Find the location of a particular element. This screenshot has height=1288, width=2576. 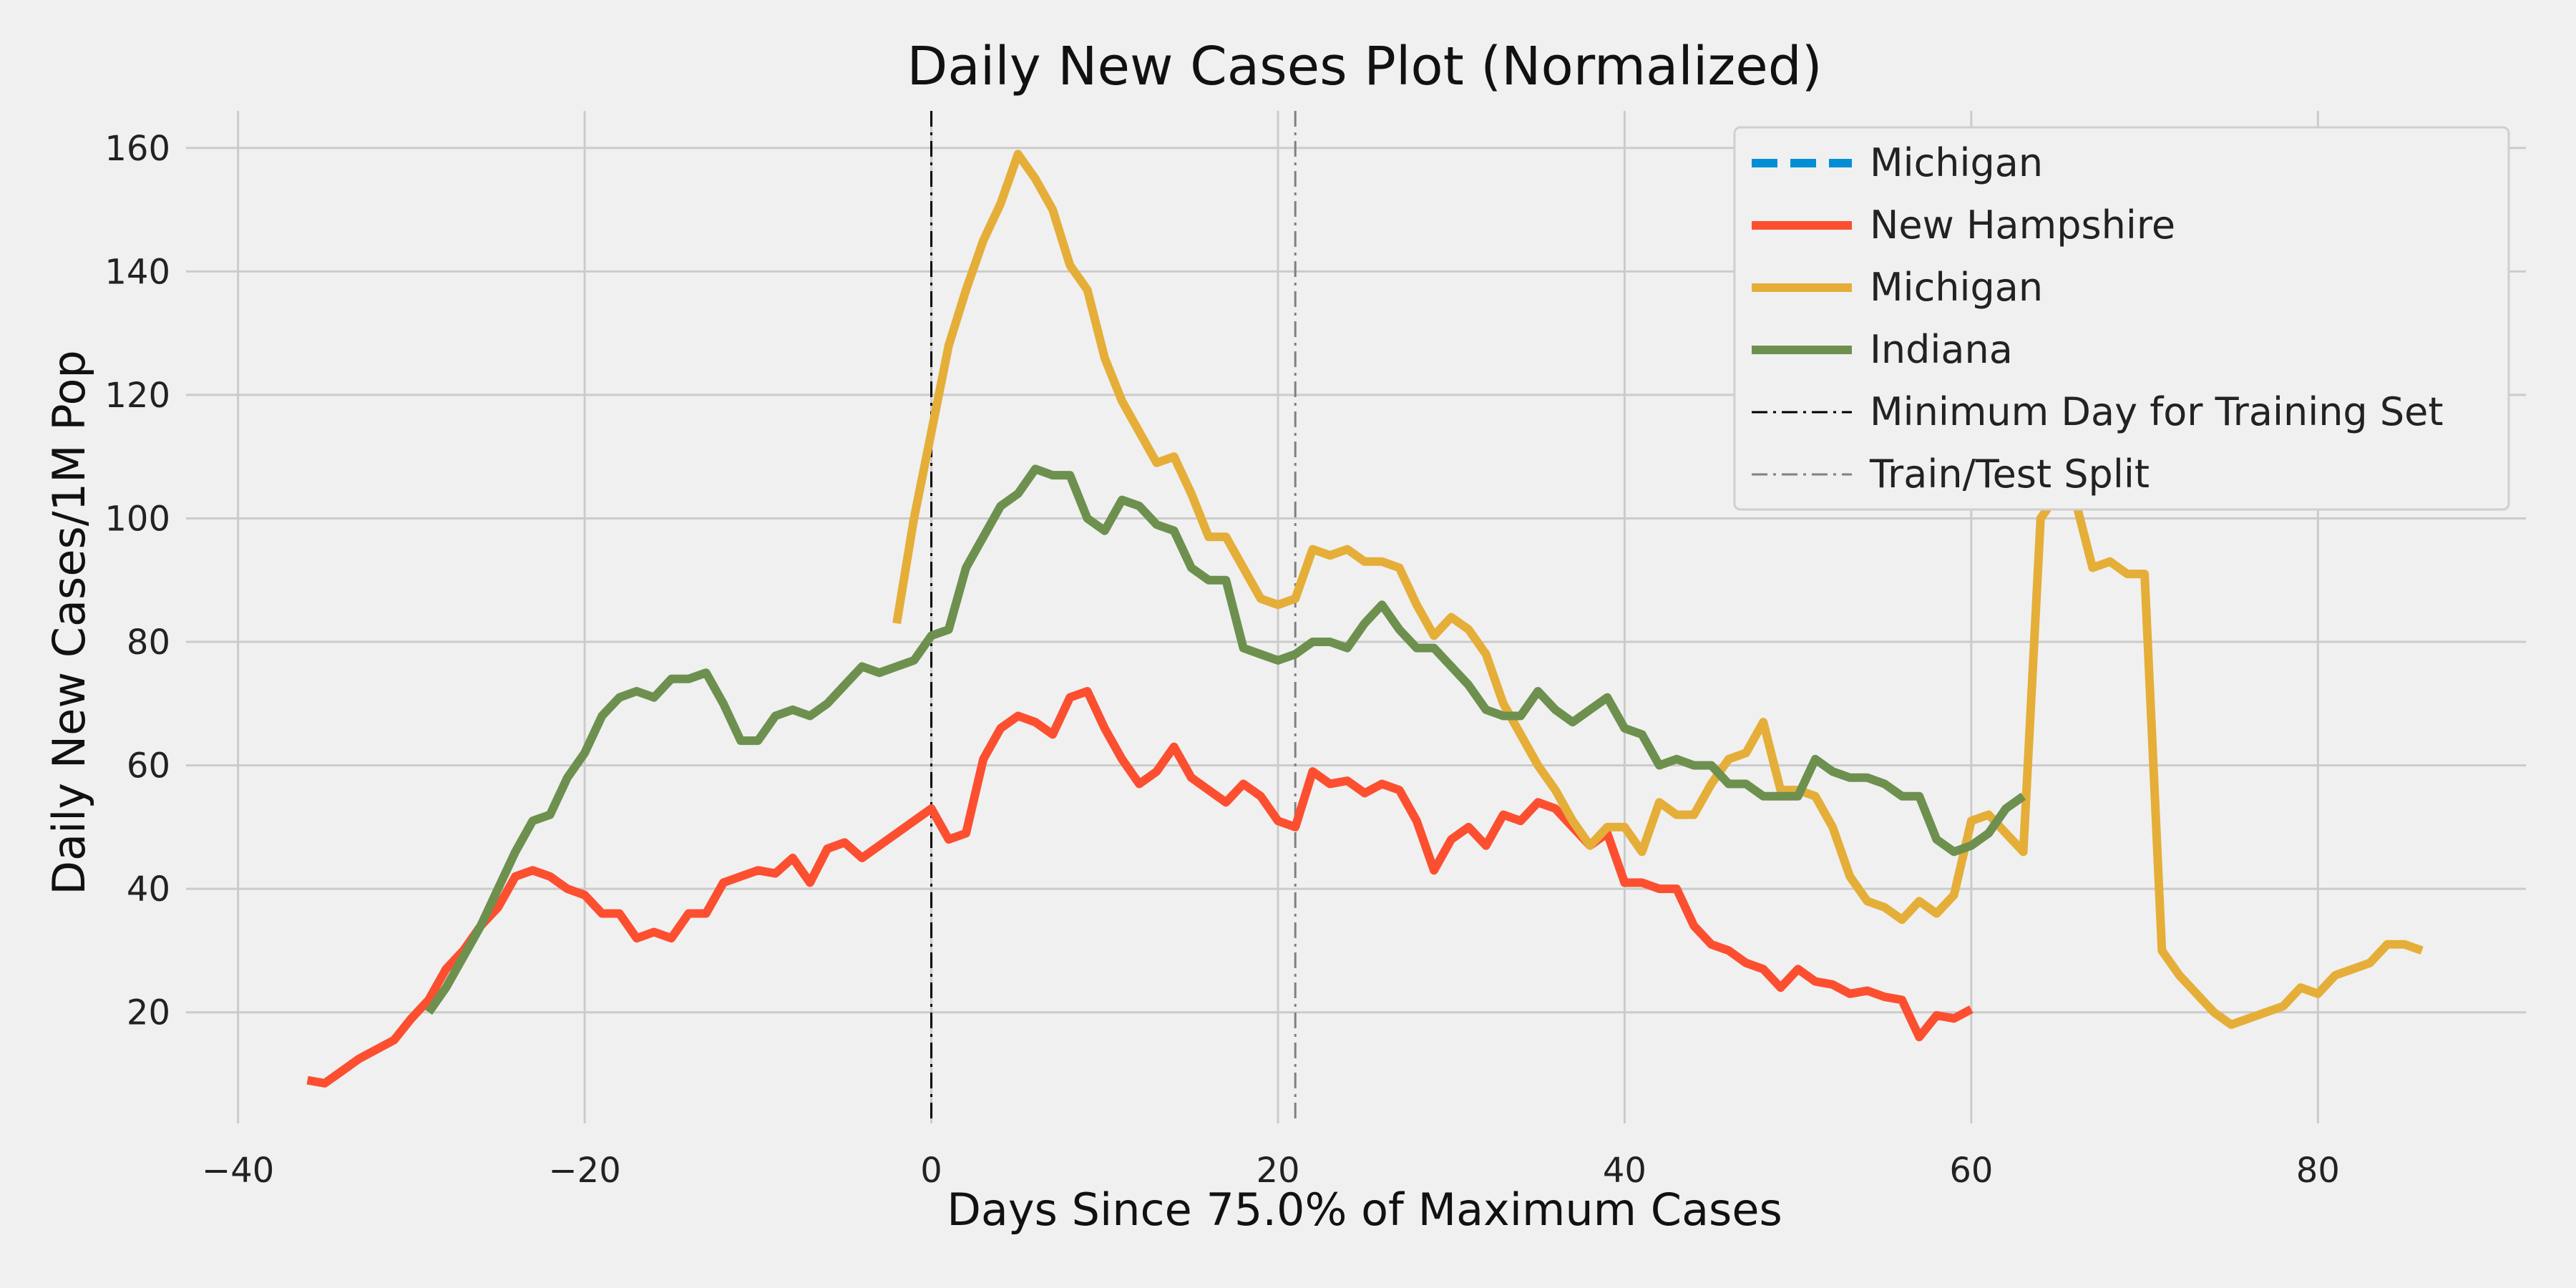

y-tick-label: 100 is located at coordinates (137, 519).